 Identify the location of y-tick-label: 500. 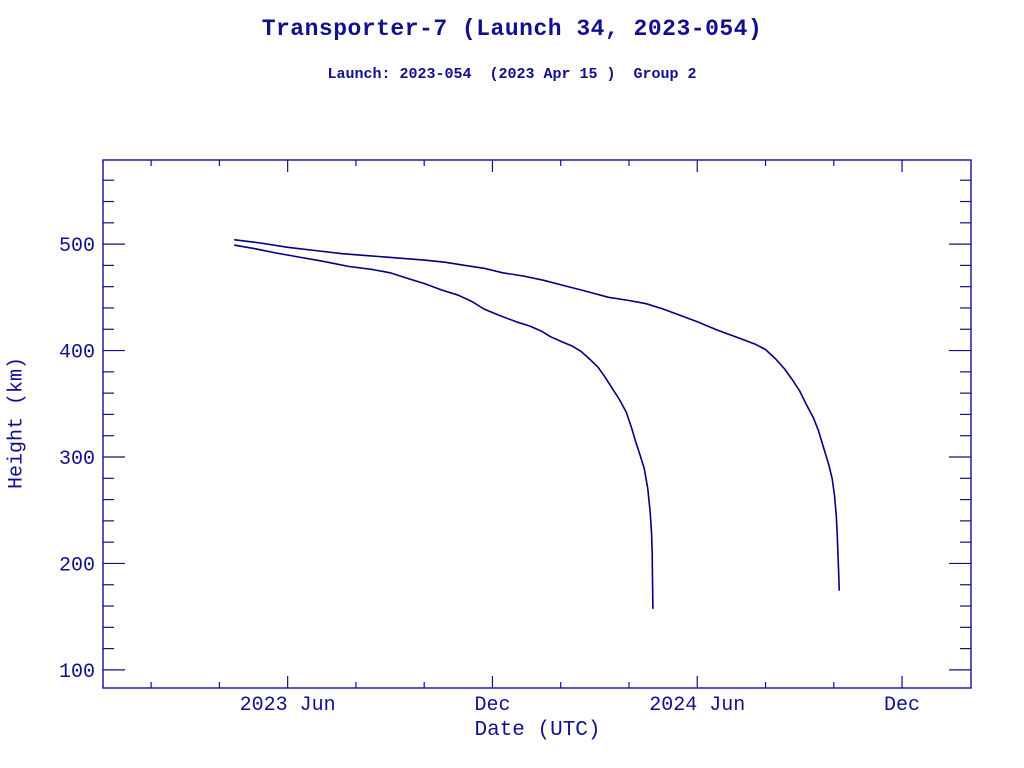
(77, 246).